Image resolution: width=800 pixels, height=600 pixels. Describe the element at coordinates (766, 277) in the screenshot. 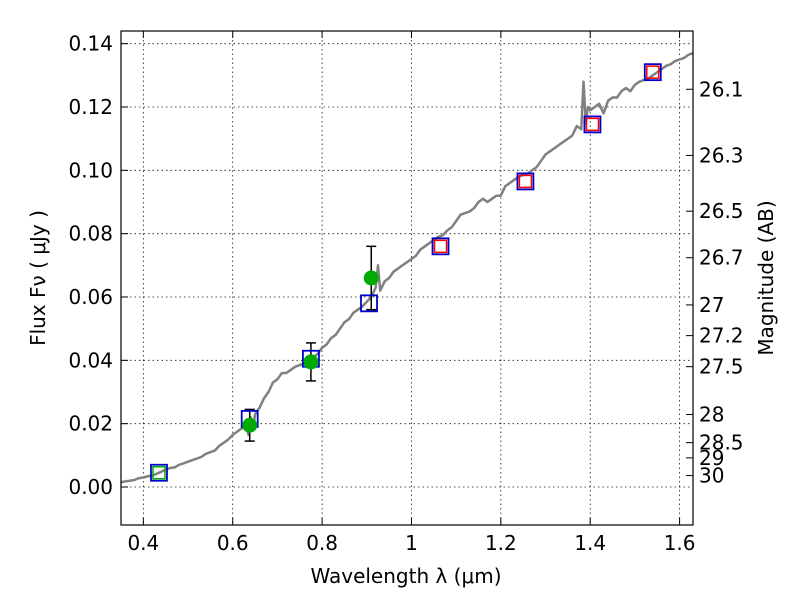

I see `magnitude-axis-label: Magnitude (AB)` at that location.